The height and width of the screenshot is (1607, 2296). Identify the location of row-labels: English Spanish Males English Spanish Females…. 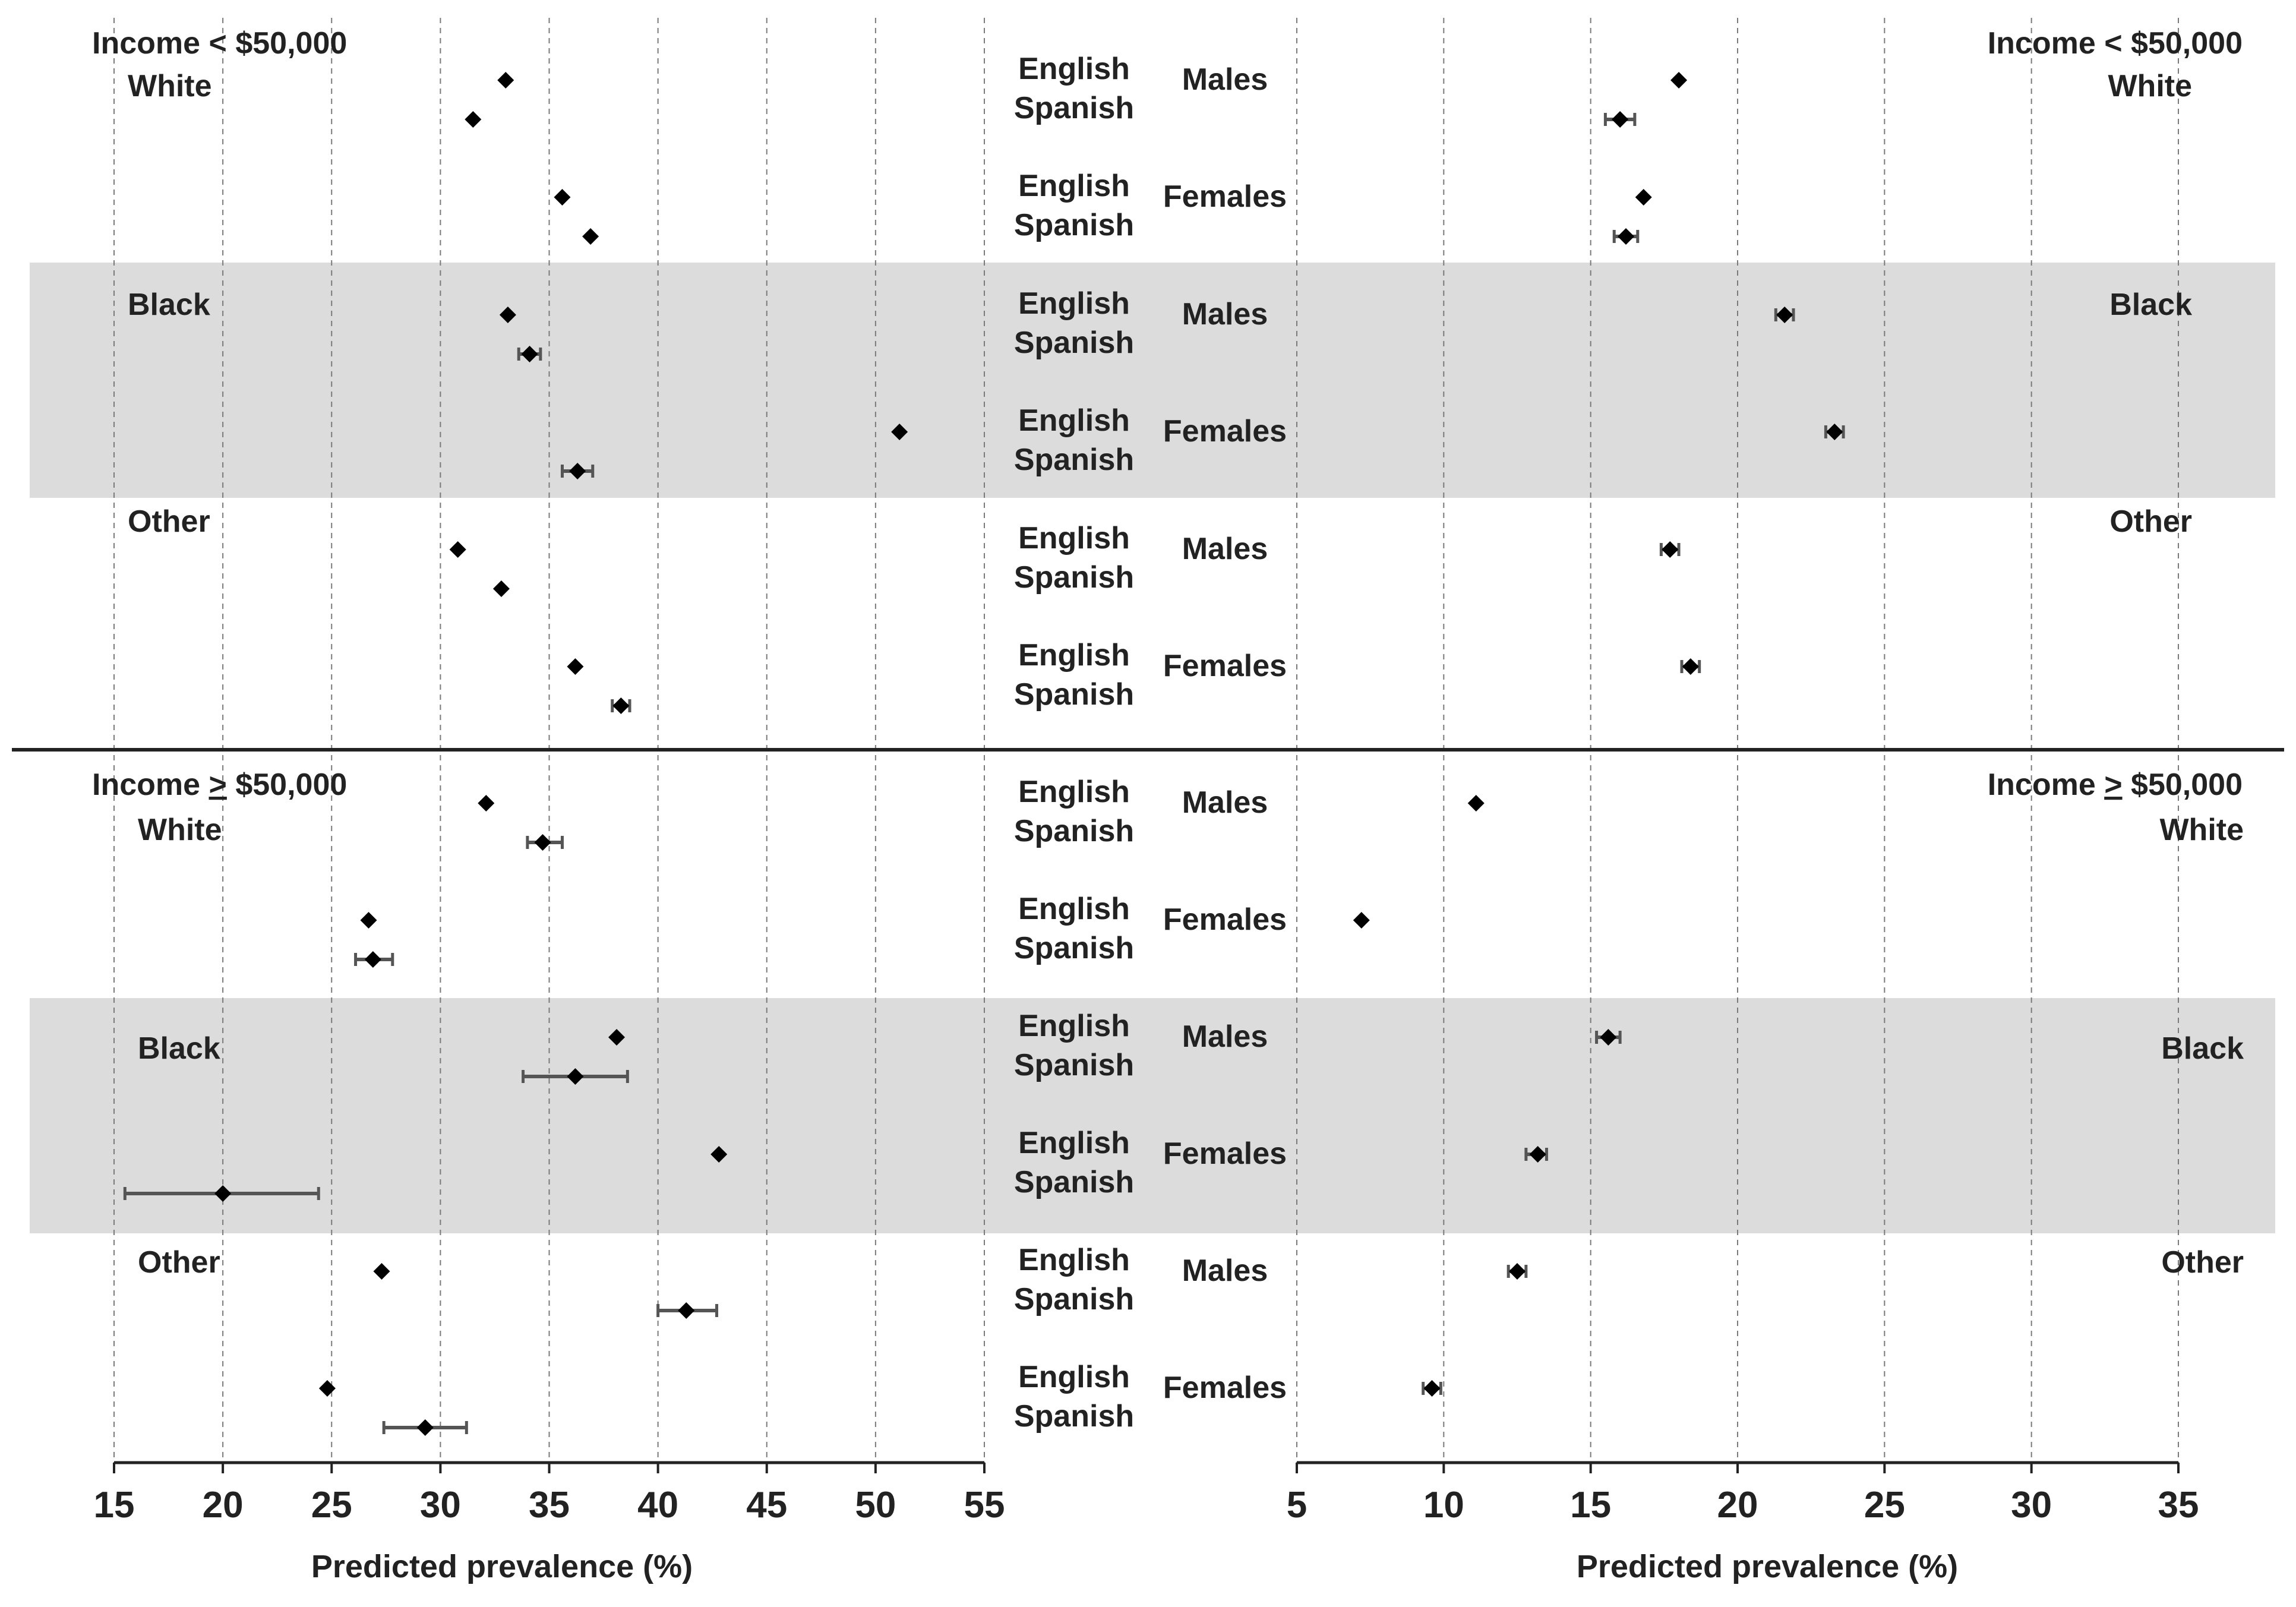
(1151, 743).